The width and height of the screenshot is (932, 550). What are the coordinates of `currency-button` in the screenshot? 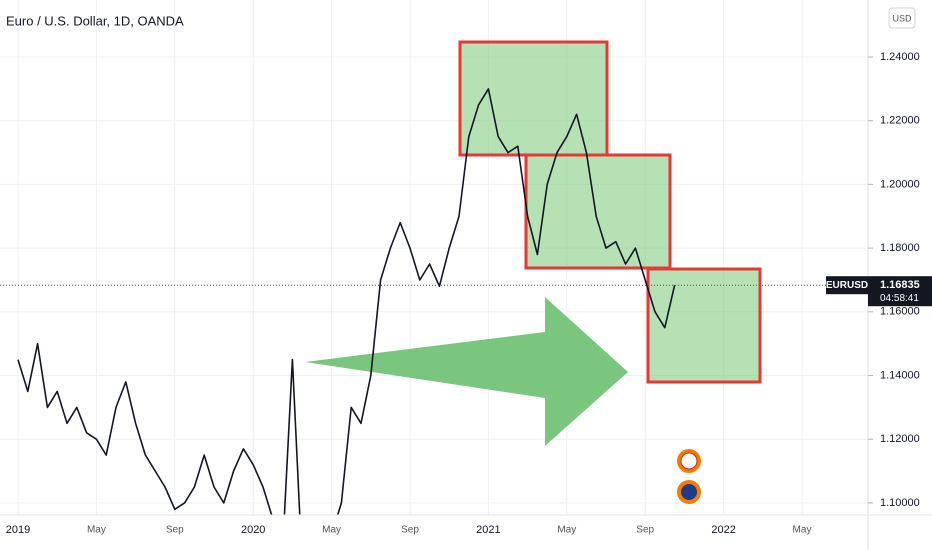 It's located at (902, 18).